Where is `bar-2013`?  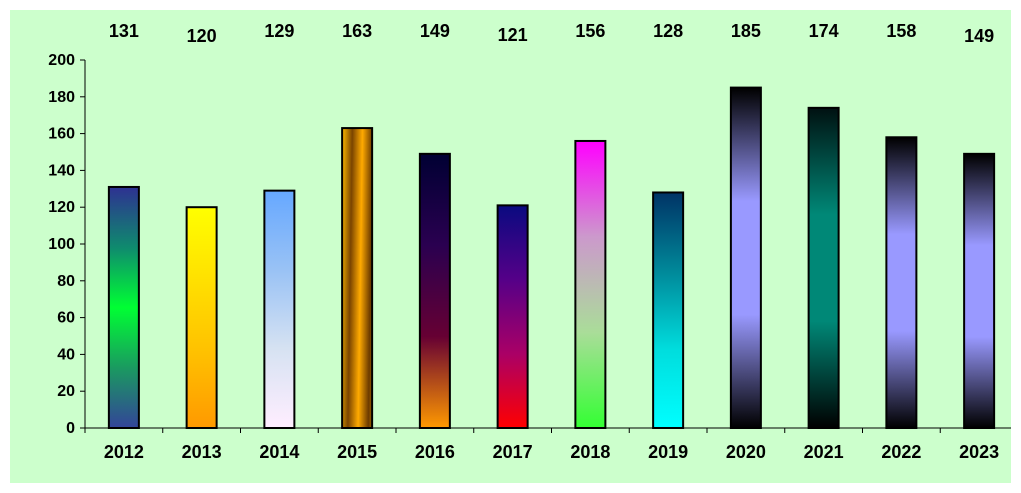 bar-2013 is located at coordinates (201, 317).